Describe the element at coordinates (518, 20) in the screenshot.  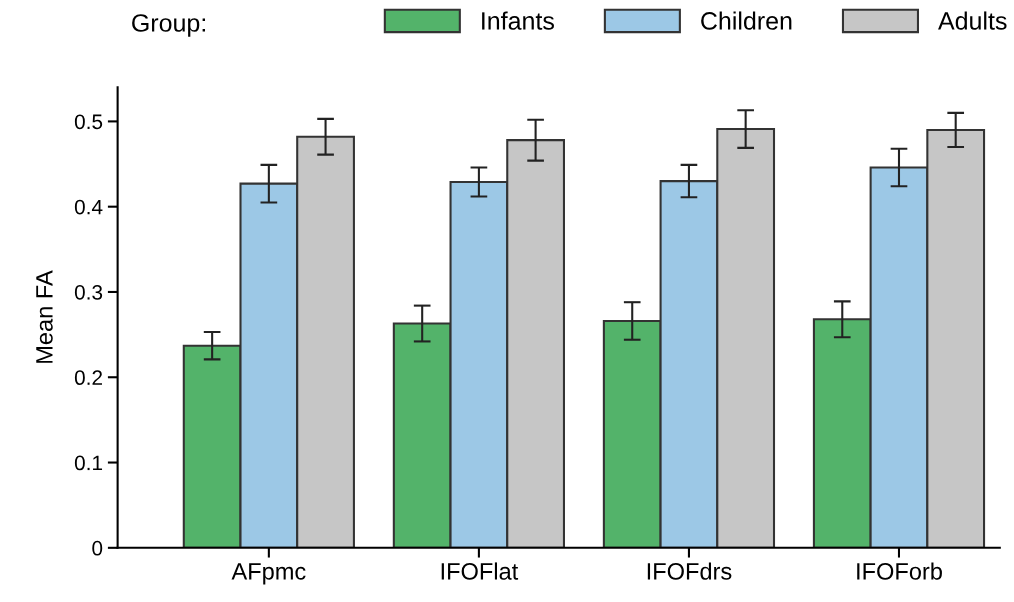
I see `legend-label: Infants` at that location.